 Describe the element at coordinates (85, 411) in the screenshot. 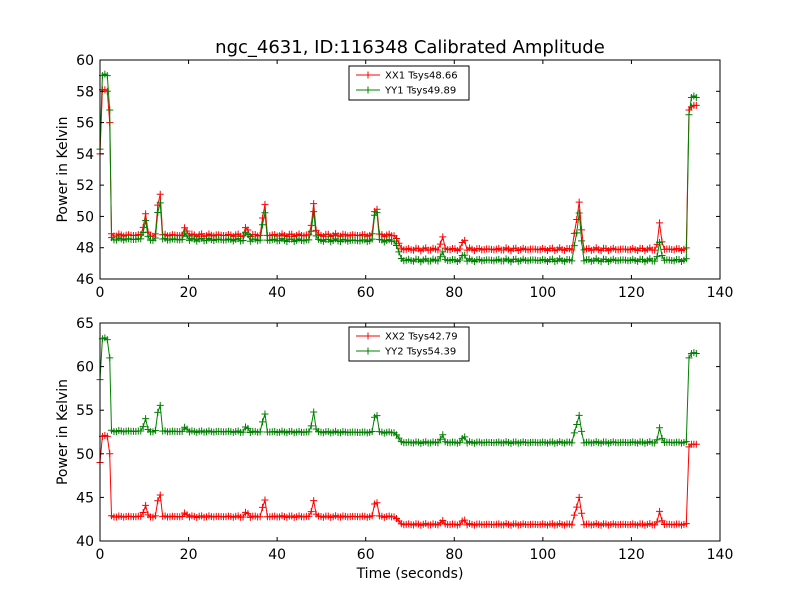

I see `y-tick-label: 55` at that location.